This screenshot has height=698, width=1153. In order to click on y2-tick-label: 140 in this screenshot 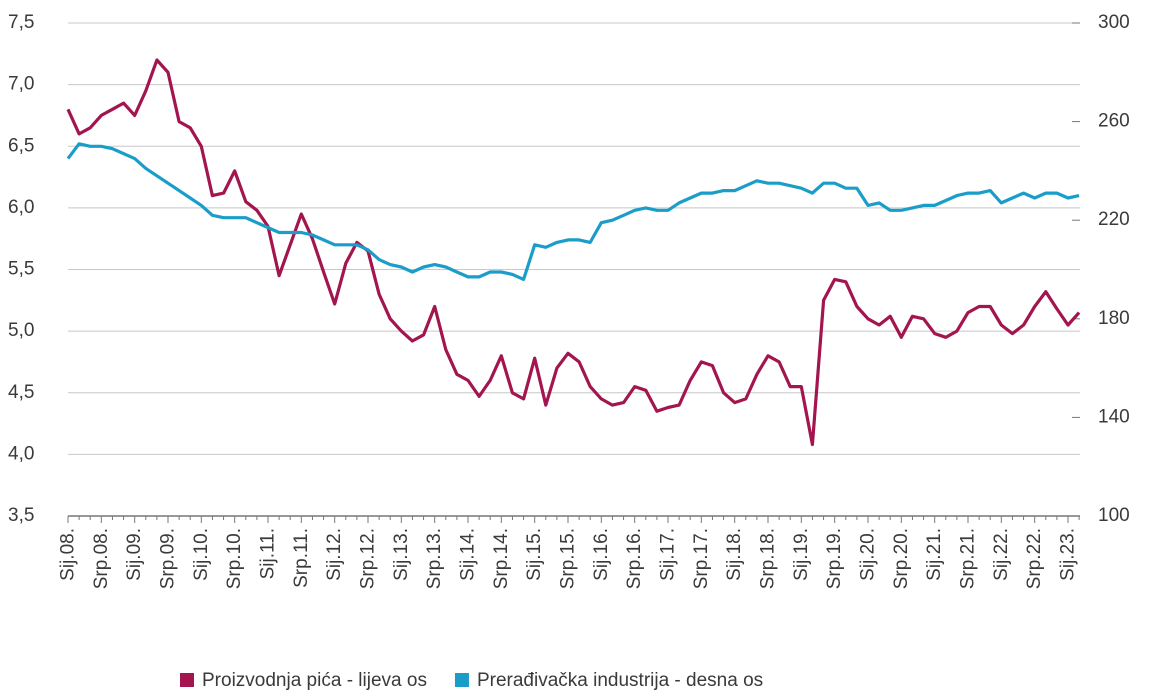, I will do `click(1114, 416)`.